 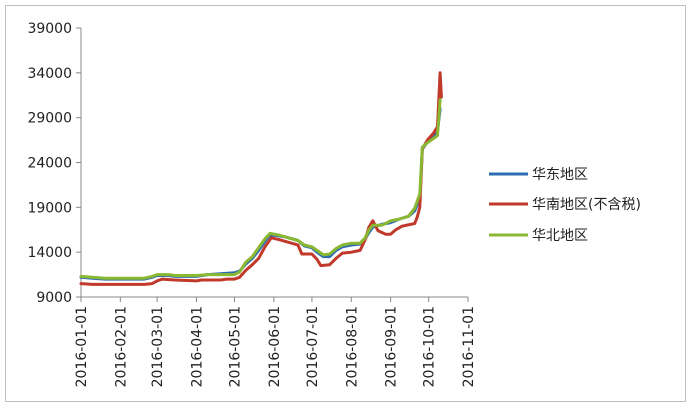 I want to click on y-tick-label: 19000, so click(x=49, y=208).